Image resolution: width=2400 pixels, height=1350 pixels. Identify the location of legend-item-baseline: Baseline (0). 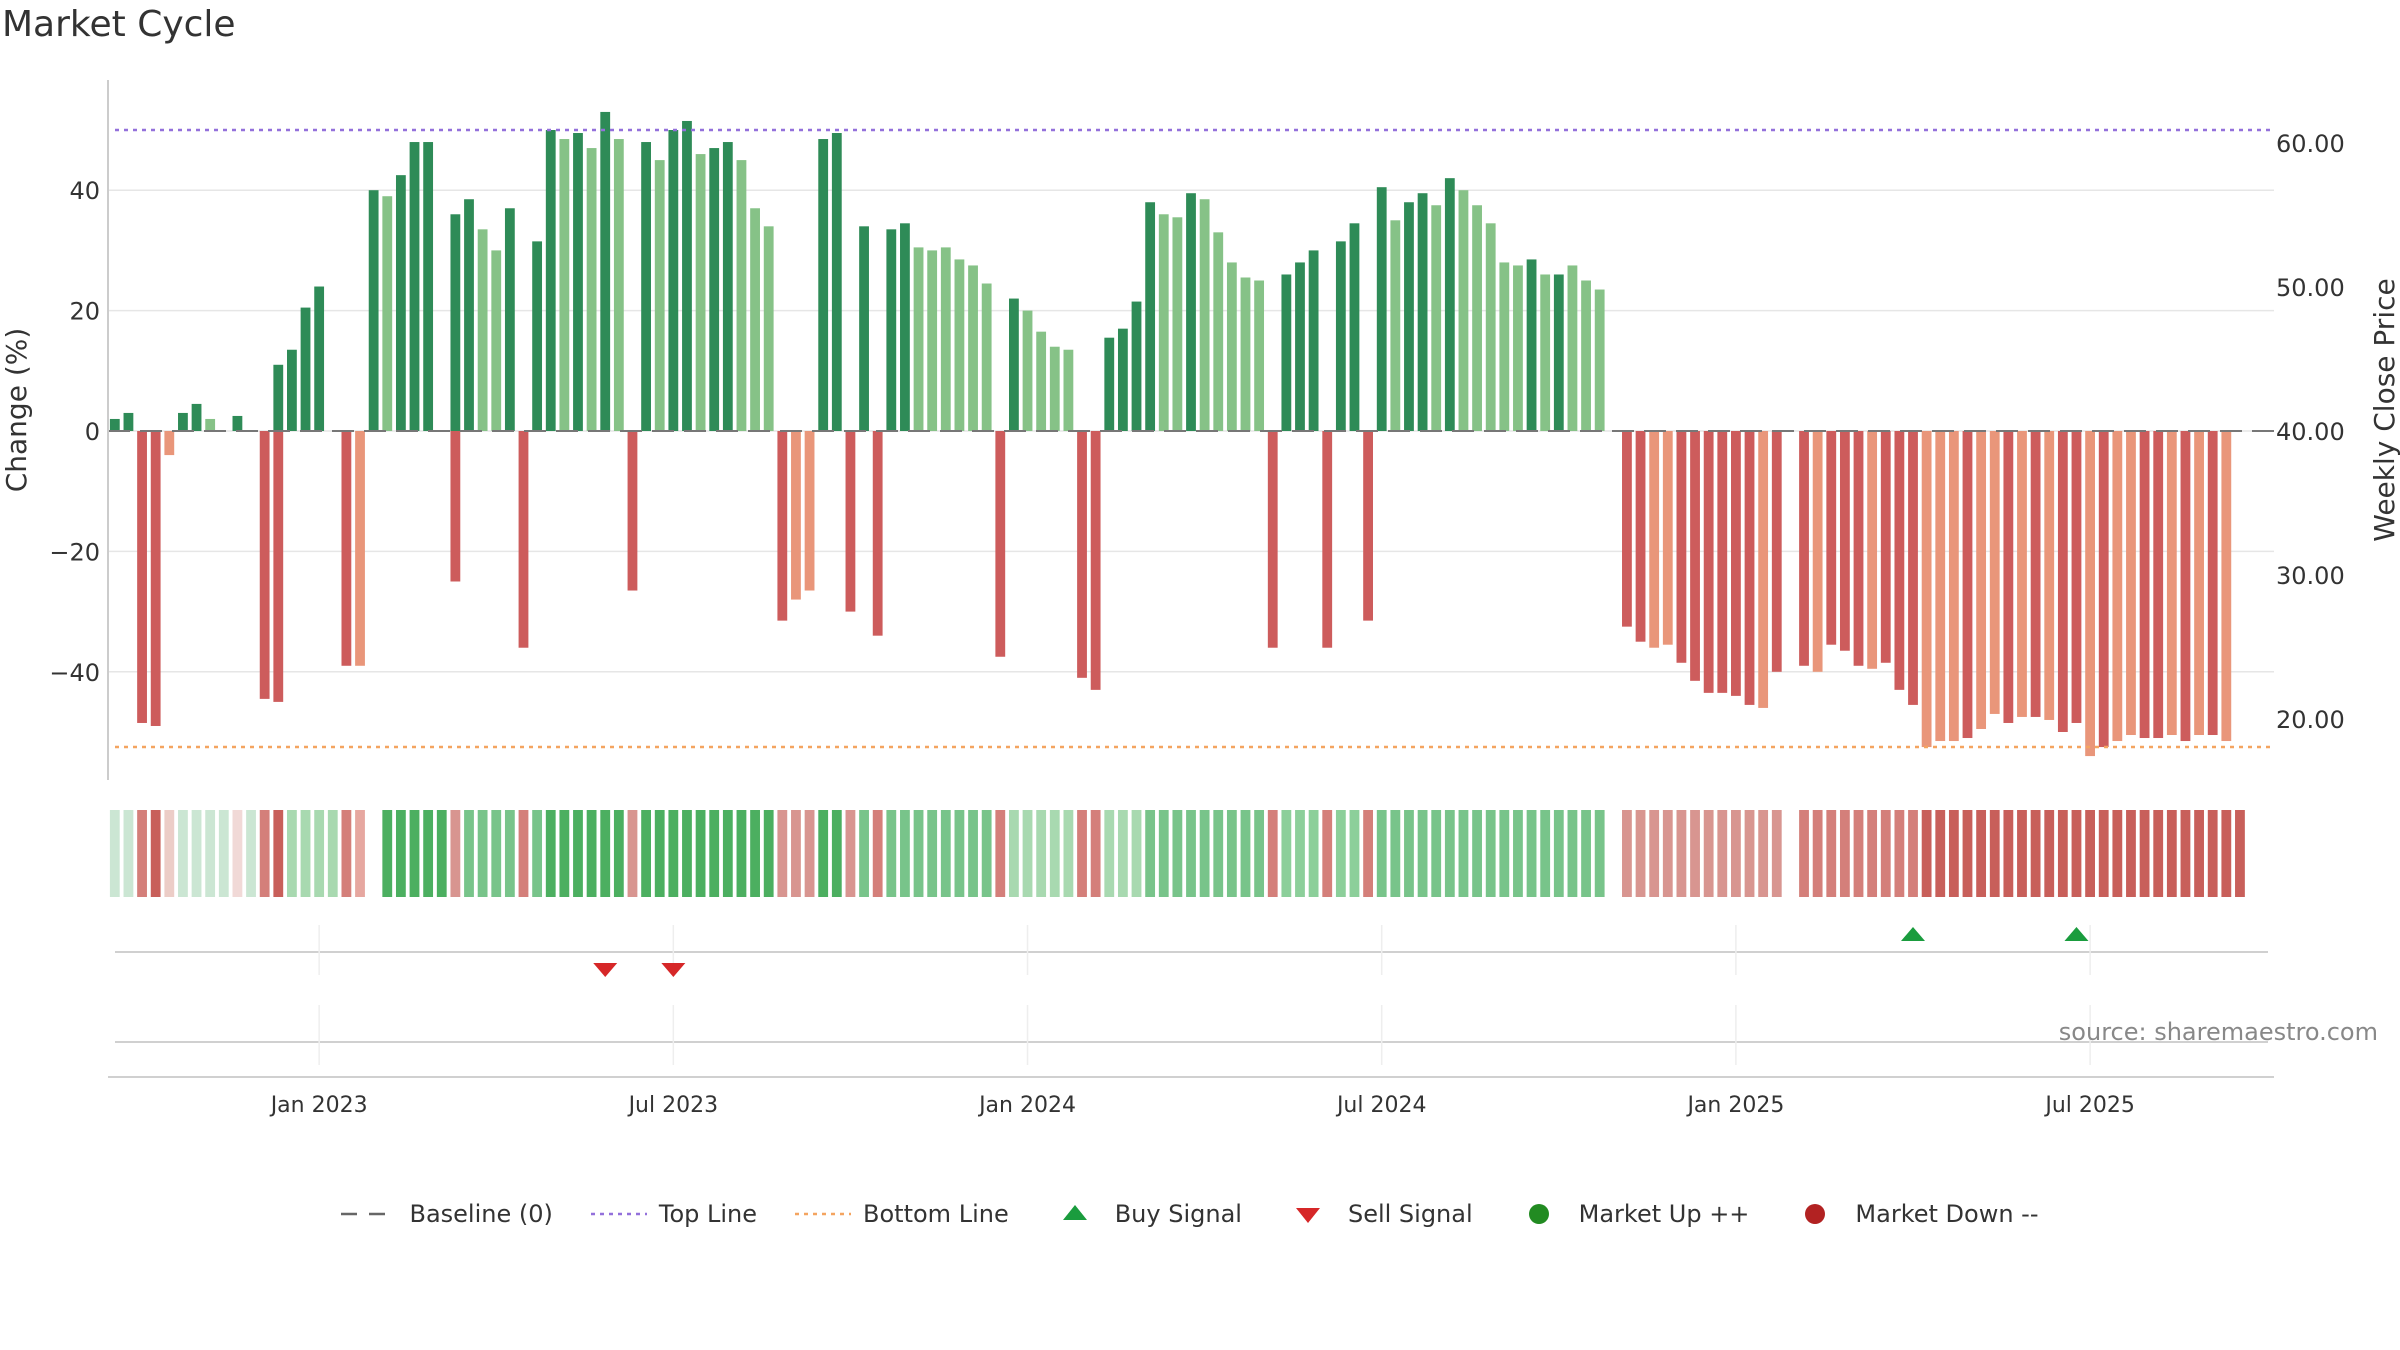
(447, 1214).